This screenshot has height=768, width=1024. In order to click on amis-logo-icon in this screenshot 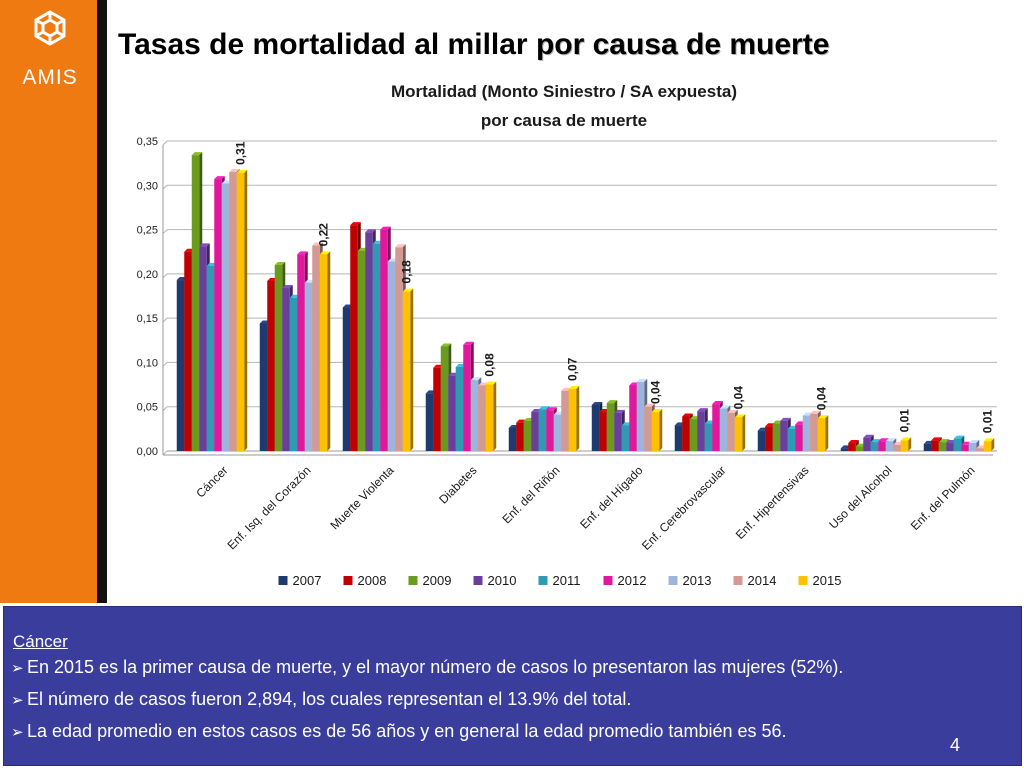, I will do `click(50, 28)`.